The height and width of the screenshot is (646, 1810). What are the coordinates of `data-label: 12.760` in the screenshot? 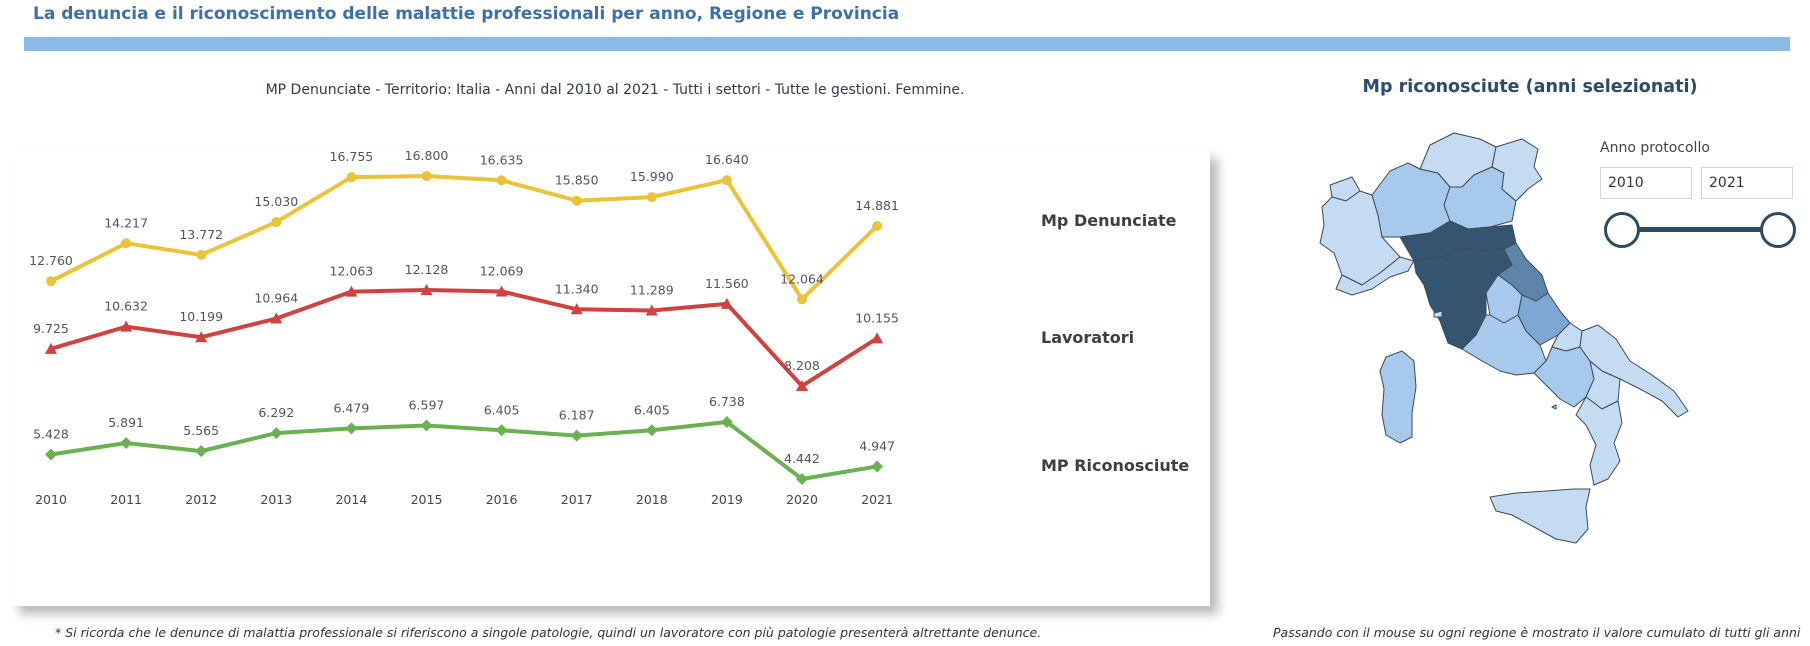 It's located at (51, 260).